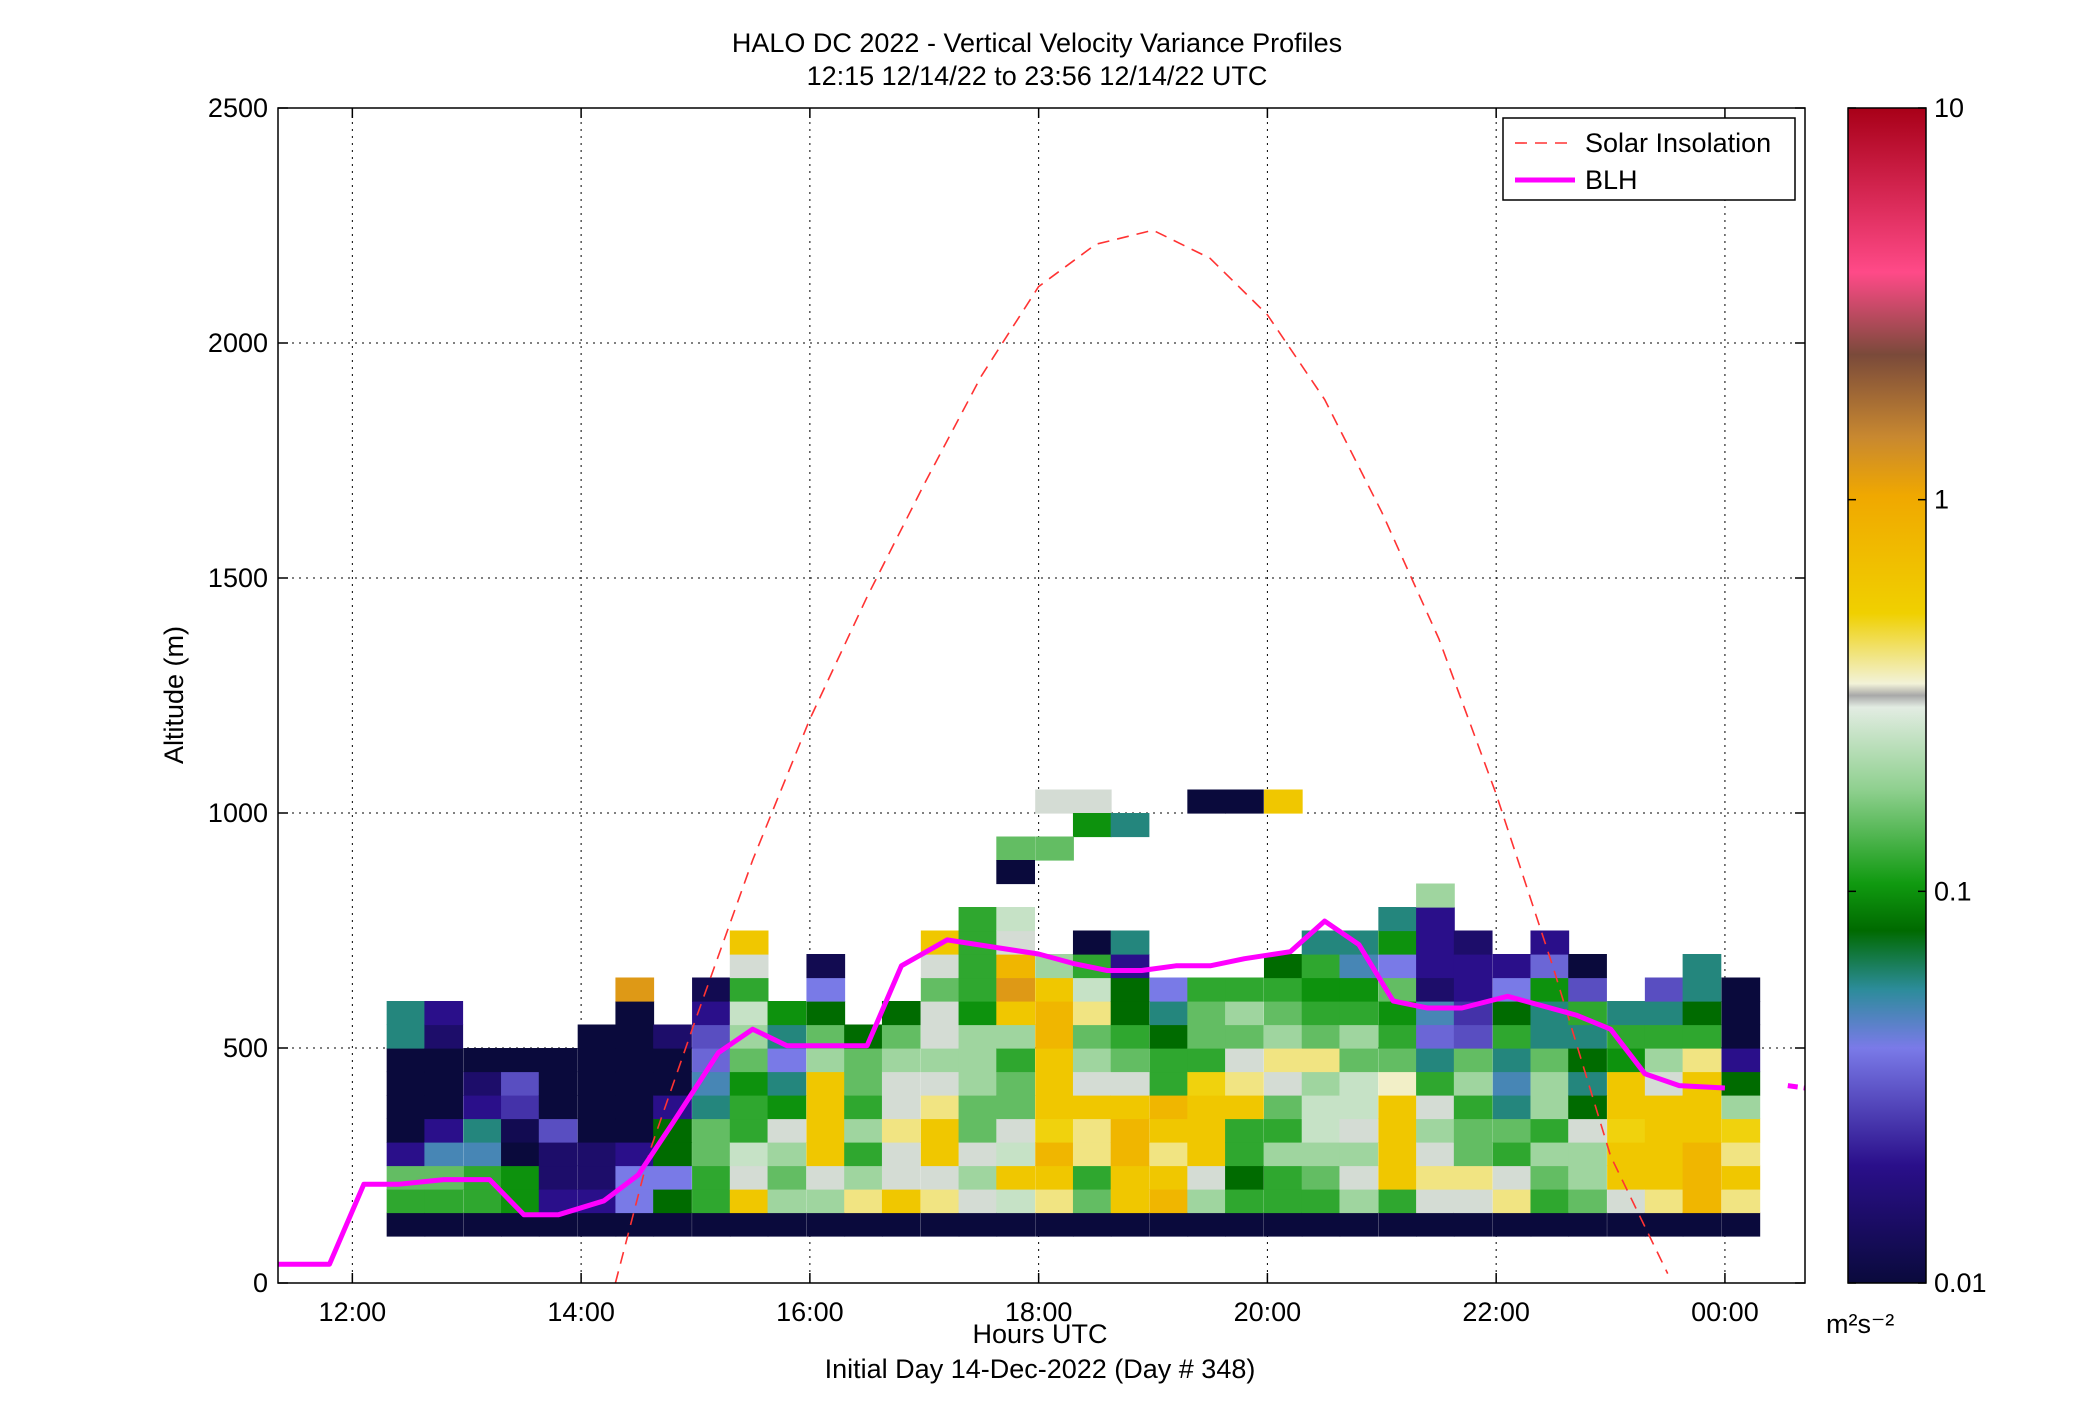 The image size is (2098, 1425). I want to click on x-tick-label: 20:00, so click(1268, 1312).